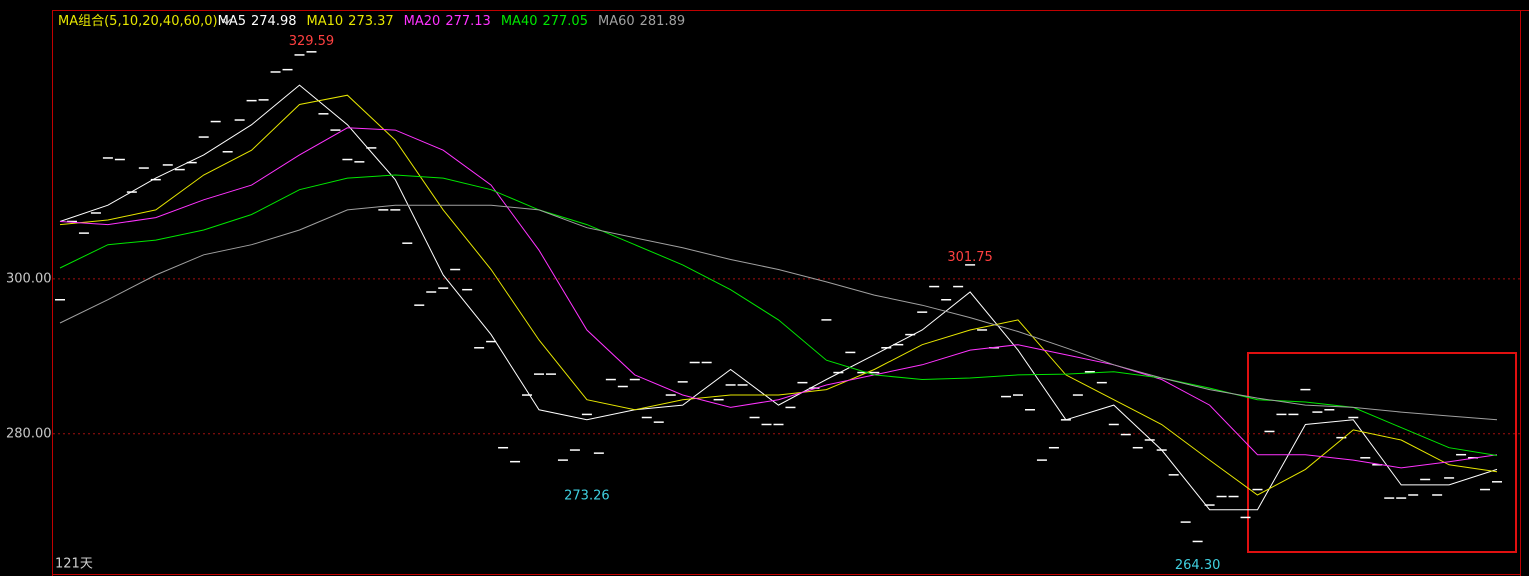 The height and width of the screenshot is (576, 1529). I want to click on legend-name: MA40, so click(519, 21).